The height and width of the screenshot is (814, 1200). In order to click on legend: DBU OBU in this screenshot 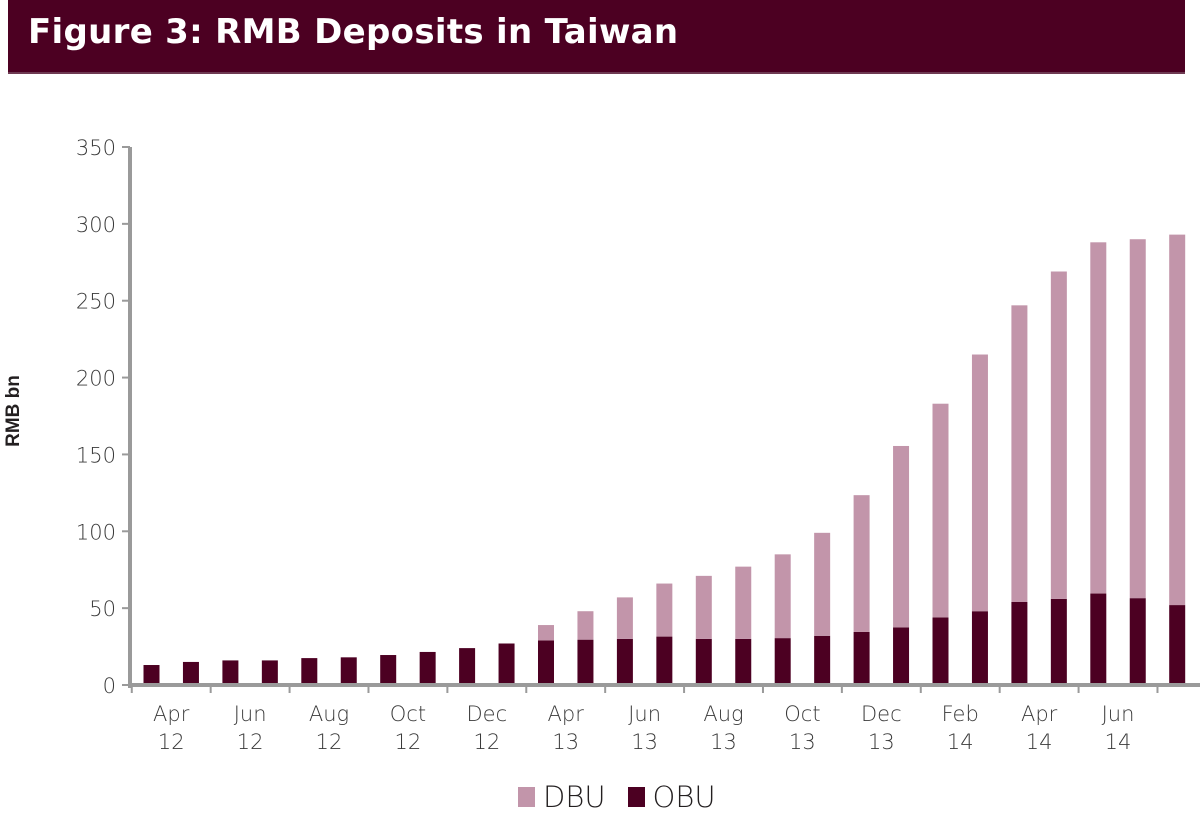, I will do `click(617, 797)`.